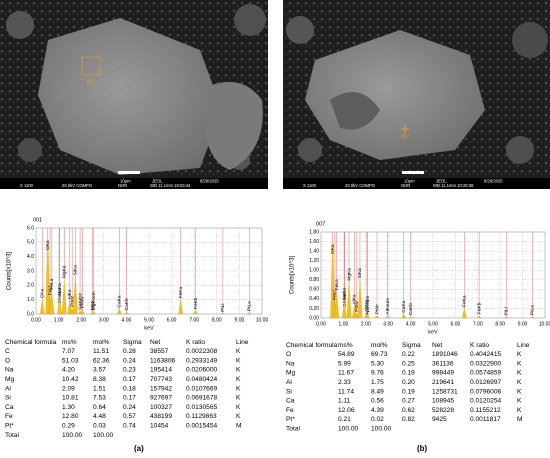 The image size is (550, 458). I want to click on table-cell: 10.42, so click(70, 379).